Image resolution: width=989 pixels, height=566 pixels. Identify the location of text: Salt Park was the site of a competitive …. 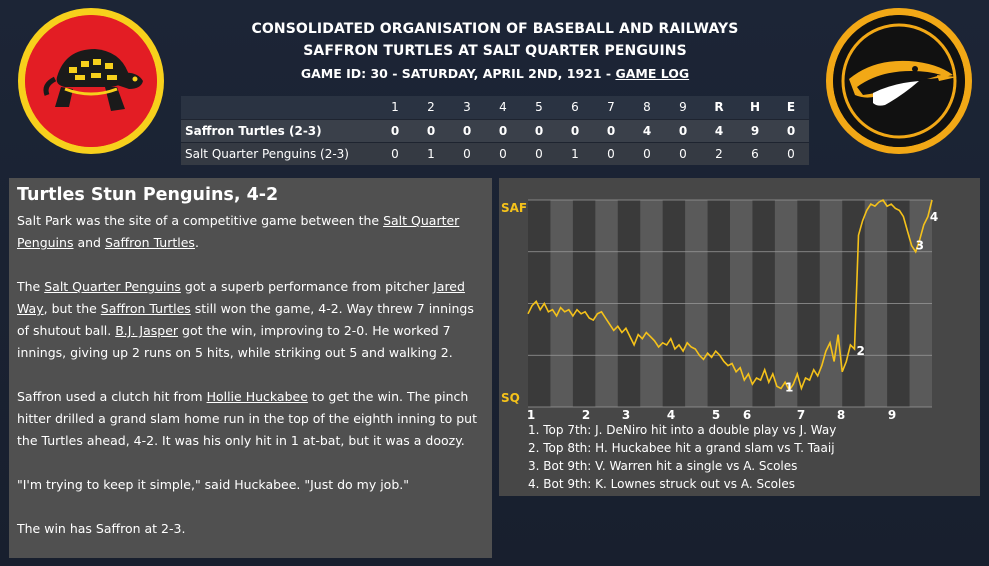
(200, 220).